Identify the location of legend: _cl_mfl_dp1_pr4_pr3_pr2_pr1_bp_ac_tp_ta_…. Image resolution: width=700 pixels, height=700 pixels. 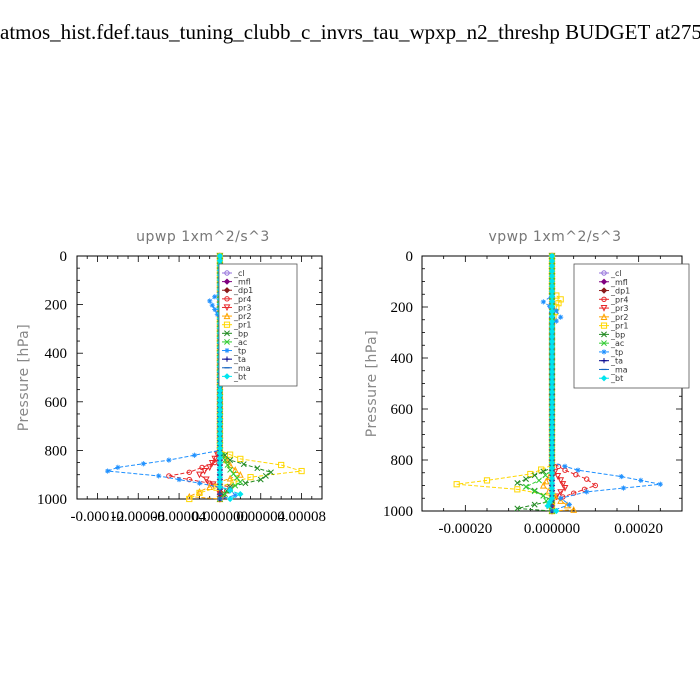
(631, 326).